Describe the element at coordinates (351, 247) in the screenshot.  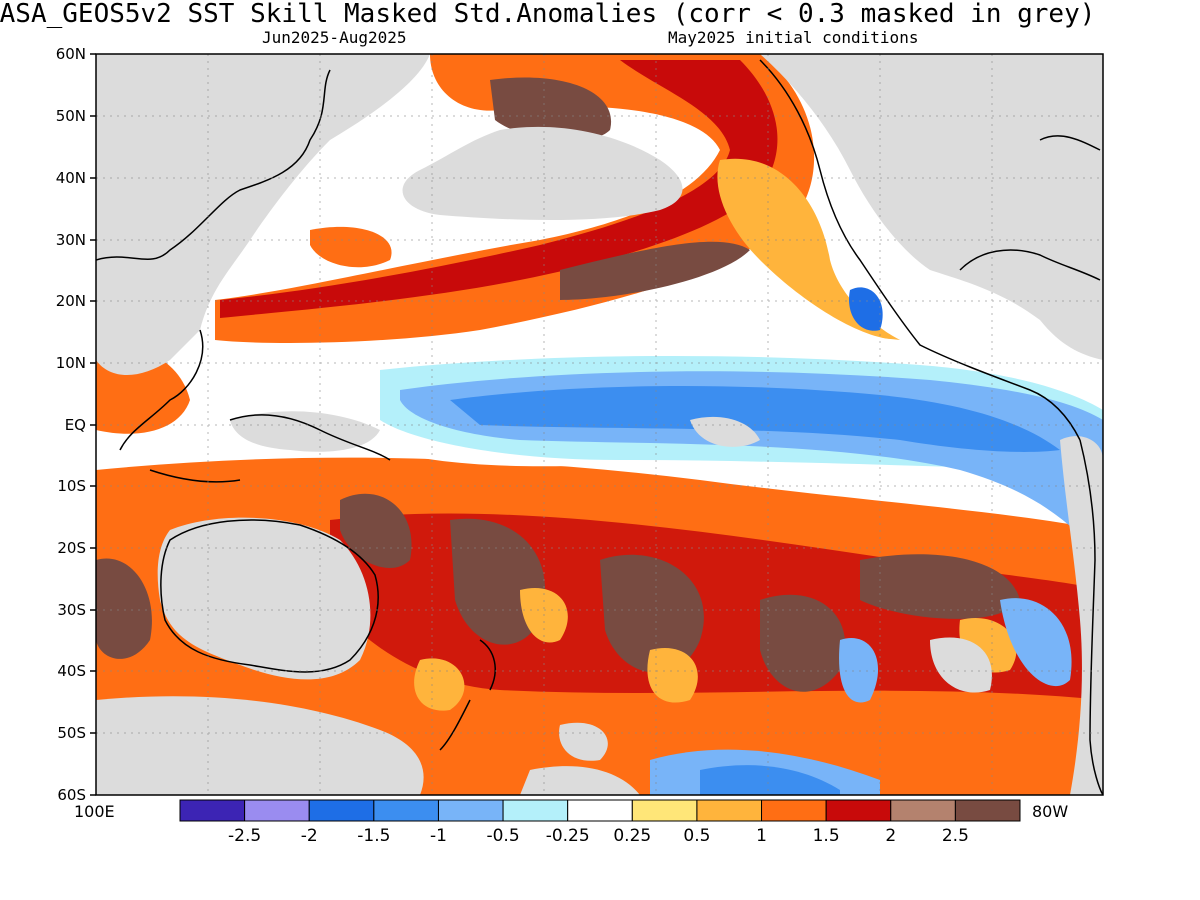
I see `kuroshio-warm` at that location.